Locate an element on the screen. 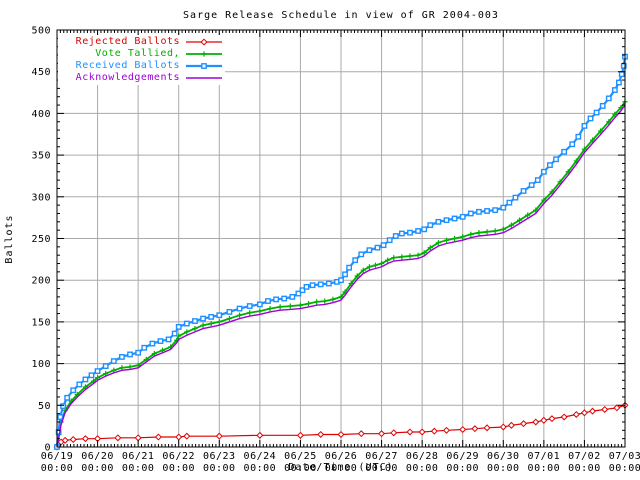 Image resolution: width=640 pixels, height=480 pixels. legend-sample-received-ballots is located at coordinates (204, 66).